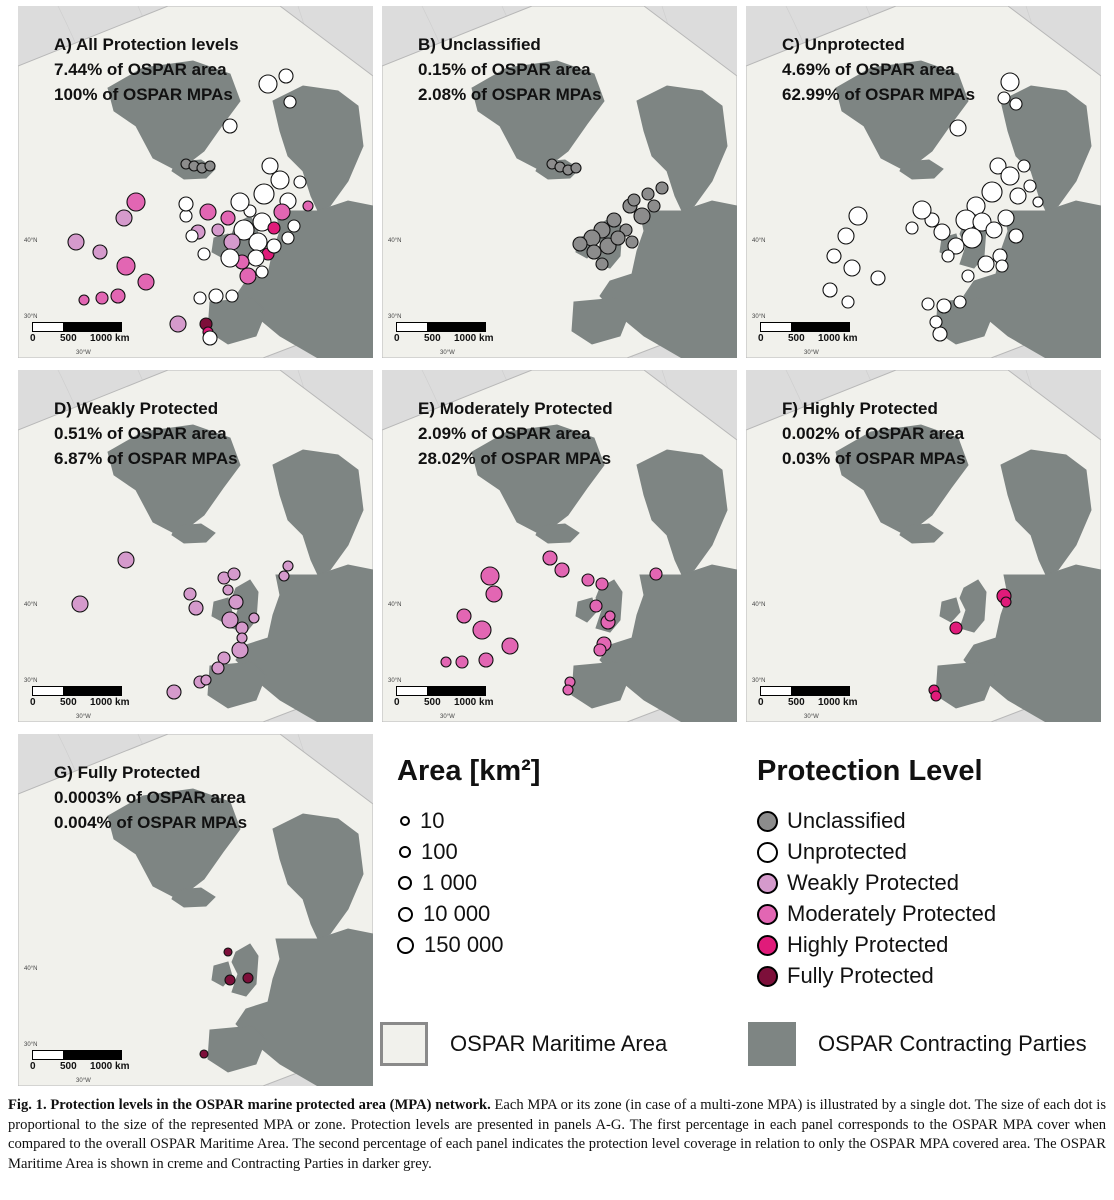  What do you see at coordinates (474, 702) in the screenshot?
I see `scale-label: 1000 km` at bounding box center [474, 702].